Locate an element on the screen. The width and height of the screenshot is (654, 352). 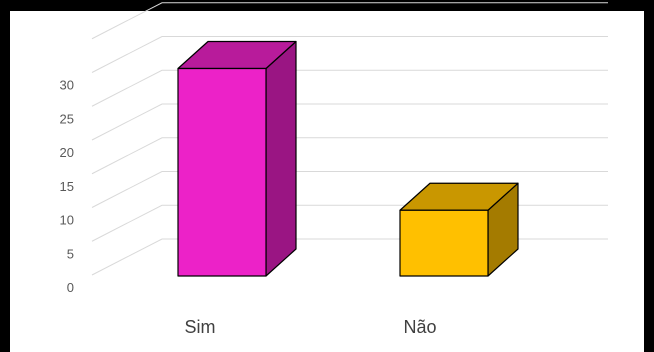
y-tick-label: 25 is located at coordinates (67, 118).